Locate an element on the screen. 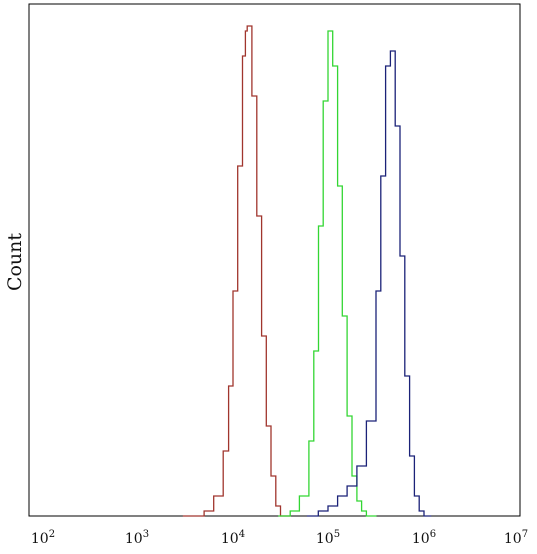  x-tick-label: 10² is located at coordinates (43, 538).